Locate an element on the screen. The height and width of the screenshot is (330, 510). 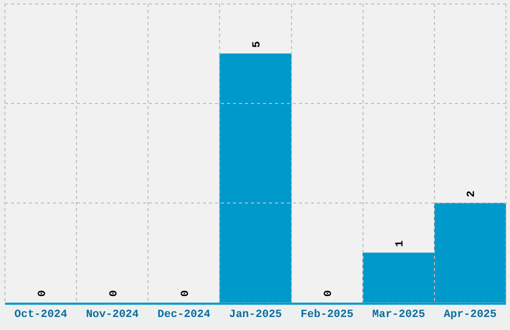
data-label: 1 is located at coordinates (400, 243).